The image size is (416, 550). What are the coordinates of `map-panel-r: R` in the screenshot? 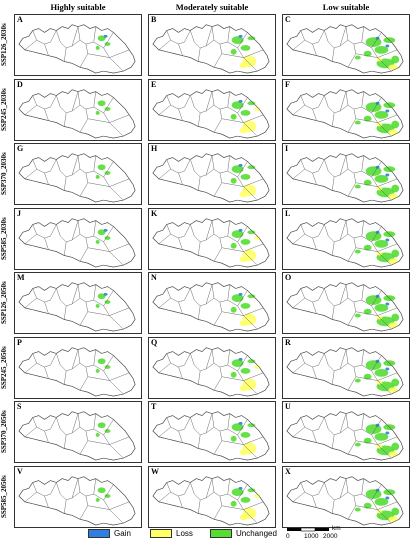 It's located at (346, 367).